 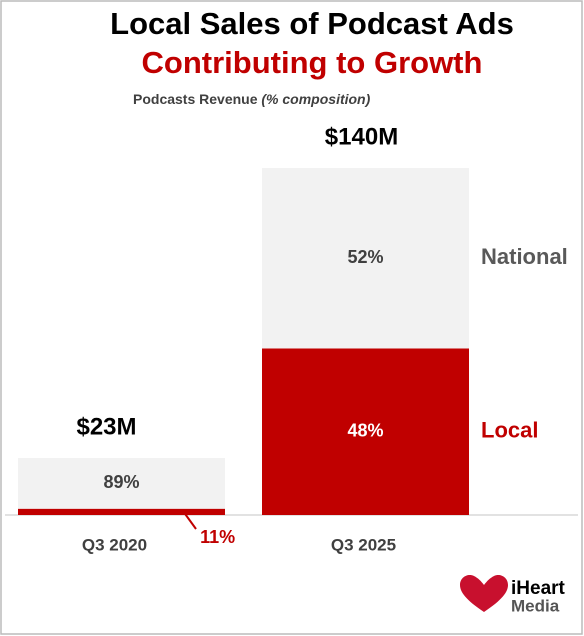 I want to click on data-label: 52%, so click(x=365, y=257).